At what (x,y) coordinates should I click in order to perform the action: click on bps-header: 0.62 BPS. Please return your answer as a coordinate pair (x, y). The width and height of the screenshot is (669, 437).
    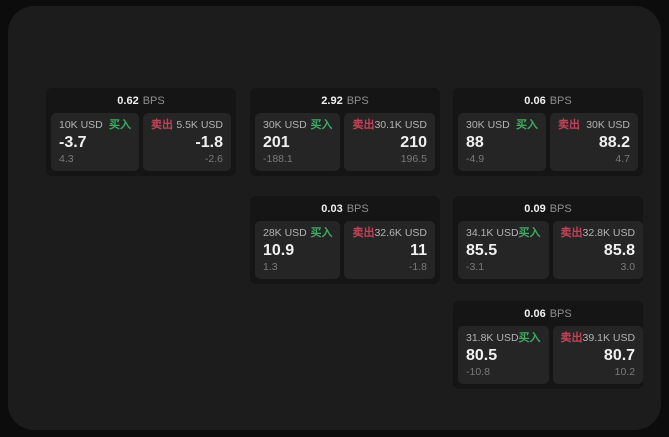
    Looking at the image, I should click on (141, 100).